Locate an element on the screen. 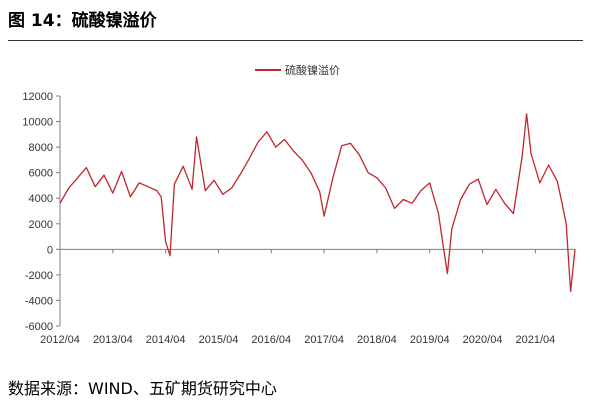 The height and width of the screenshot is (407, 591). y-tick-label: -4000 is located at coordinates (39, 301).